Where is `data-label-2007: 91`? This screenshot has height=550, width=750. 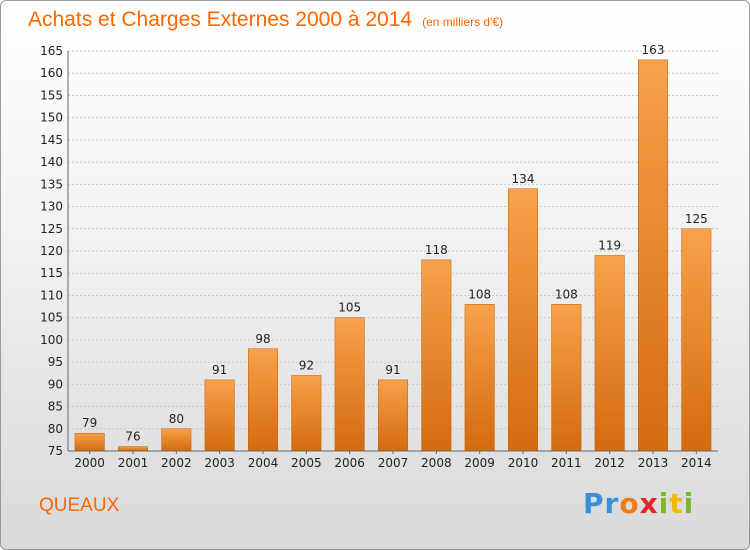 data-label-2007: 91 is located at coordinates (392, 370).